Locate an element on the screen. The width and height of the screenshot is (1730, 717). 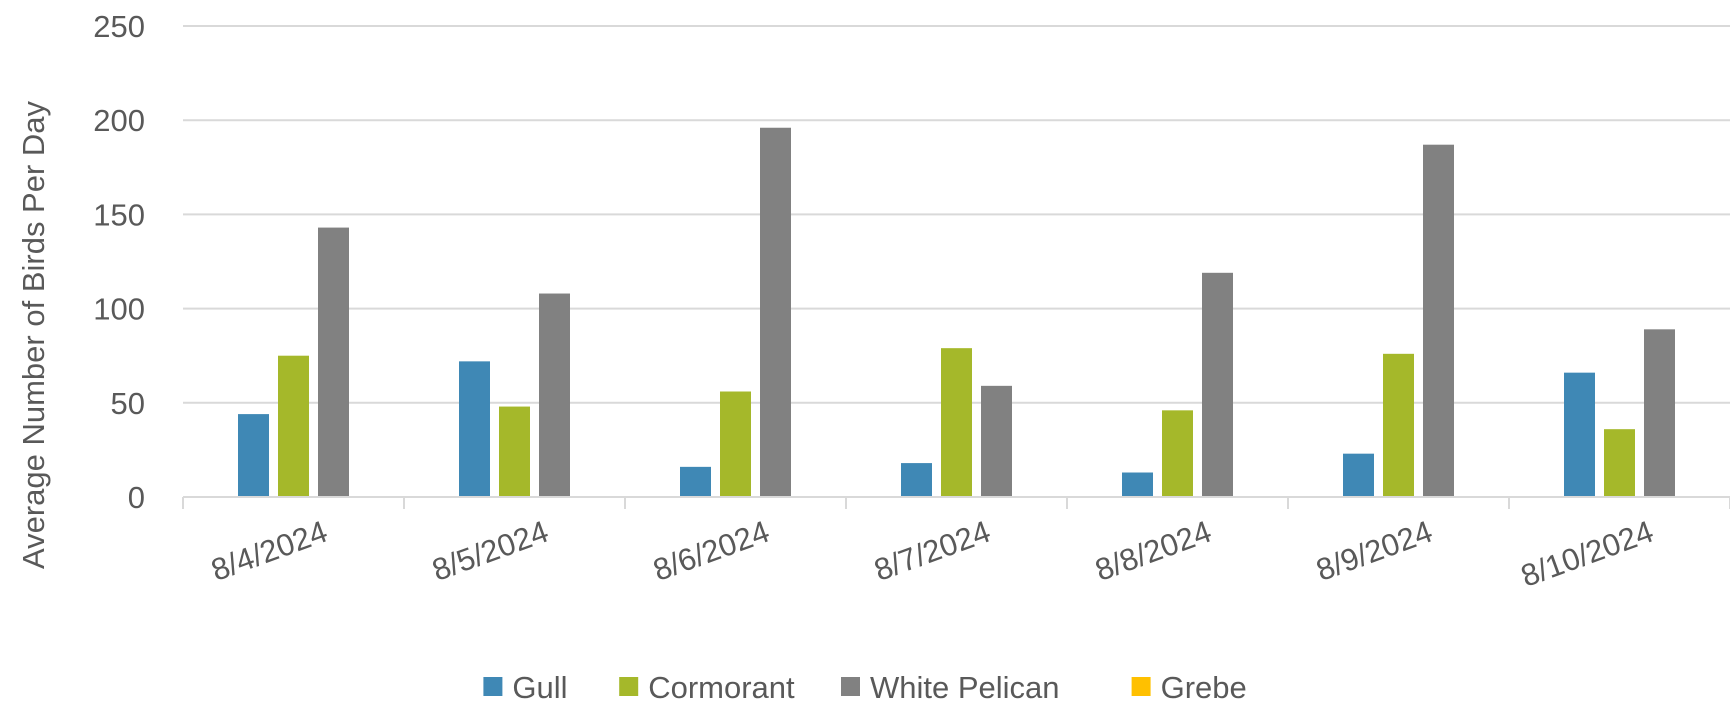
y-tick-label: 50 is located at coordinates (128, 403).